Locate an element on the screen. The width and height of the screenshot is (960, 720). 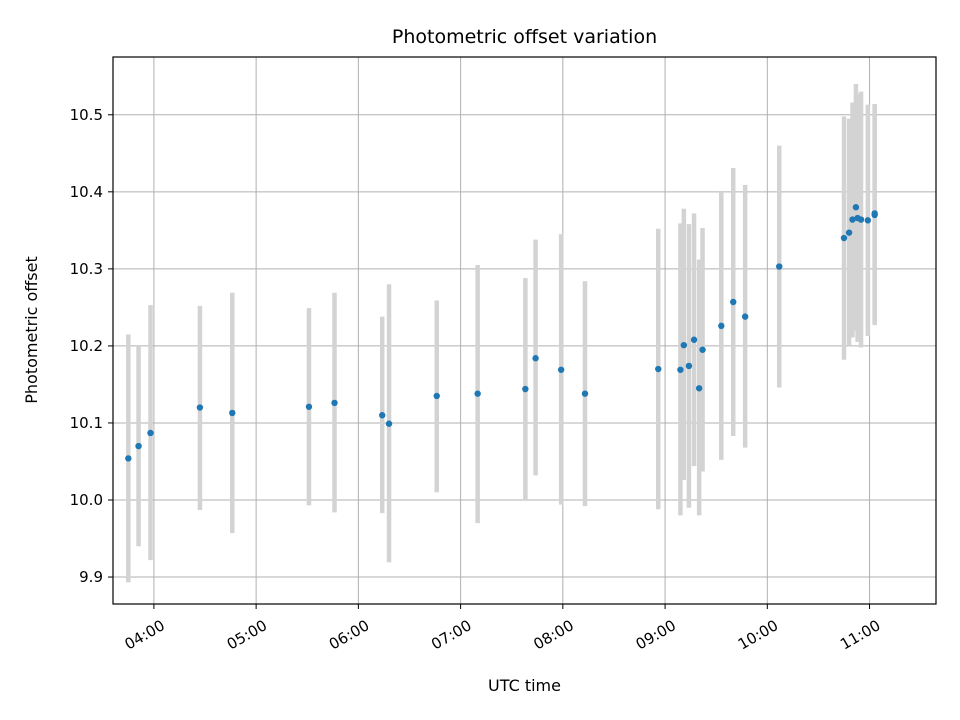
y-tick-label: 10.4 is located at coordinates (86, 192).